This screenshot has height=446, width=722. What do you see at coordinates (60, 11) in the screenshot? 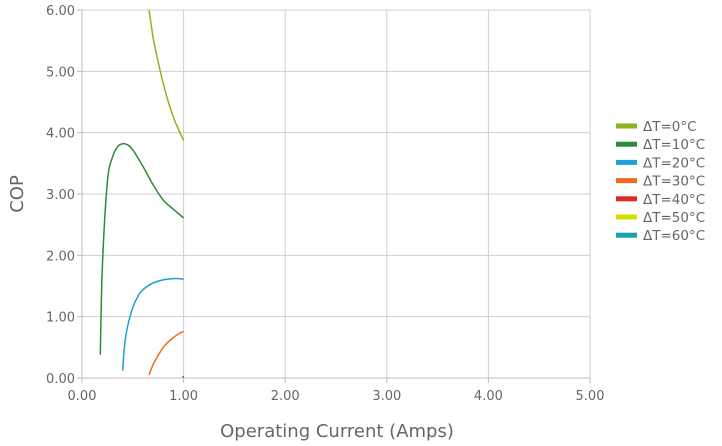
I see `y-tick-label: 6.00` at bounding box center [60, 11].